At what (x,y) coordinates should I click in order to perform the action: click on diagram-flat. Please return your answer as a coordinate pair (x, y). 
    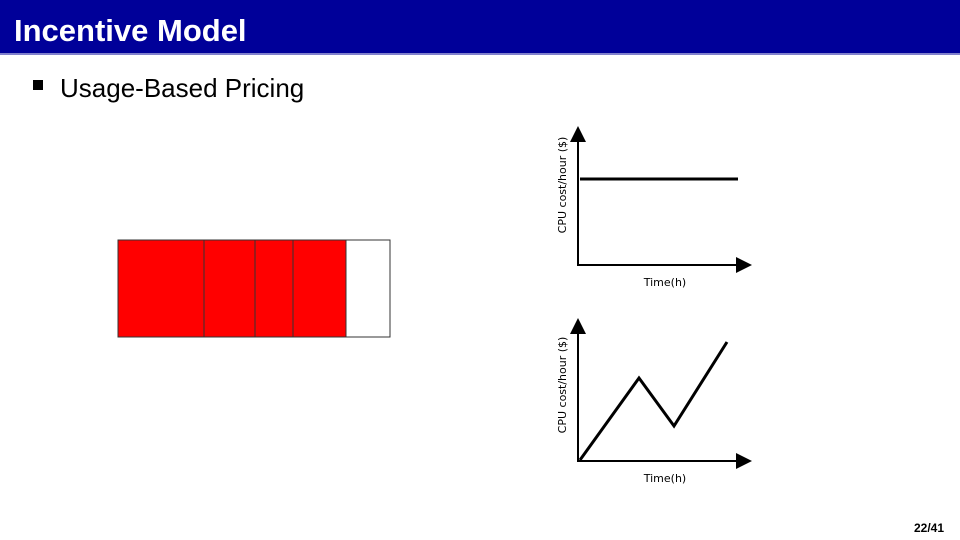
    Looking at the image, I should click on (661, 199).